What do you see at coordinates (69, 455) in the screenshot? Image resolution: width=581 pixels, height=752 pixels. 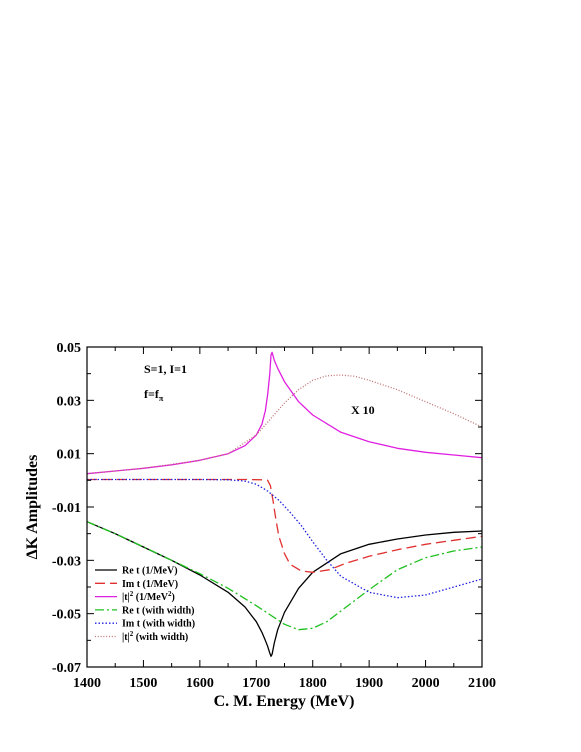 I see `y-tick-label: 0.01` at bounding box center [69, 455].